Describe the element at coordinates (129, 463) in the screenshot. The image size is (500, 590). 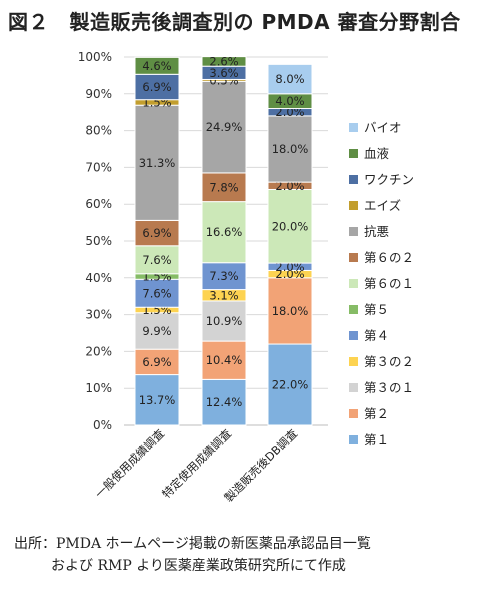
I see `category-label: 一般使用成績調査` at that location.